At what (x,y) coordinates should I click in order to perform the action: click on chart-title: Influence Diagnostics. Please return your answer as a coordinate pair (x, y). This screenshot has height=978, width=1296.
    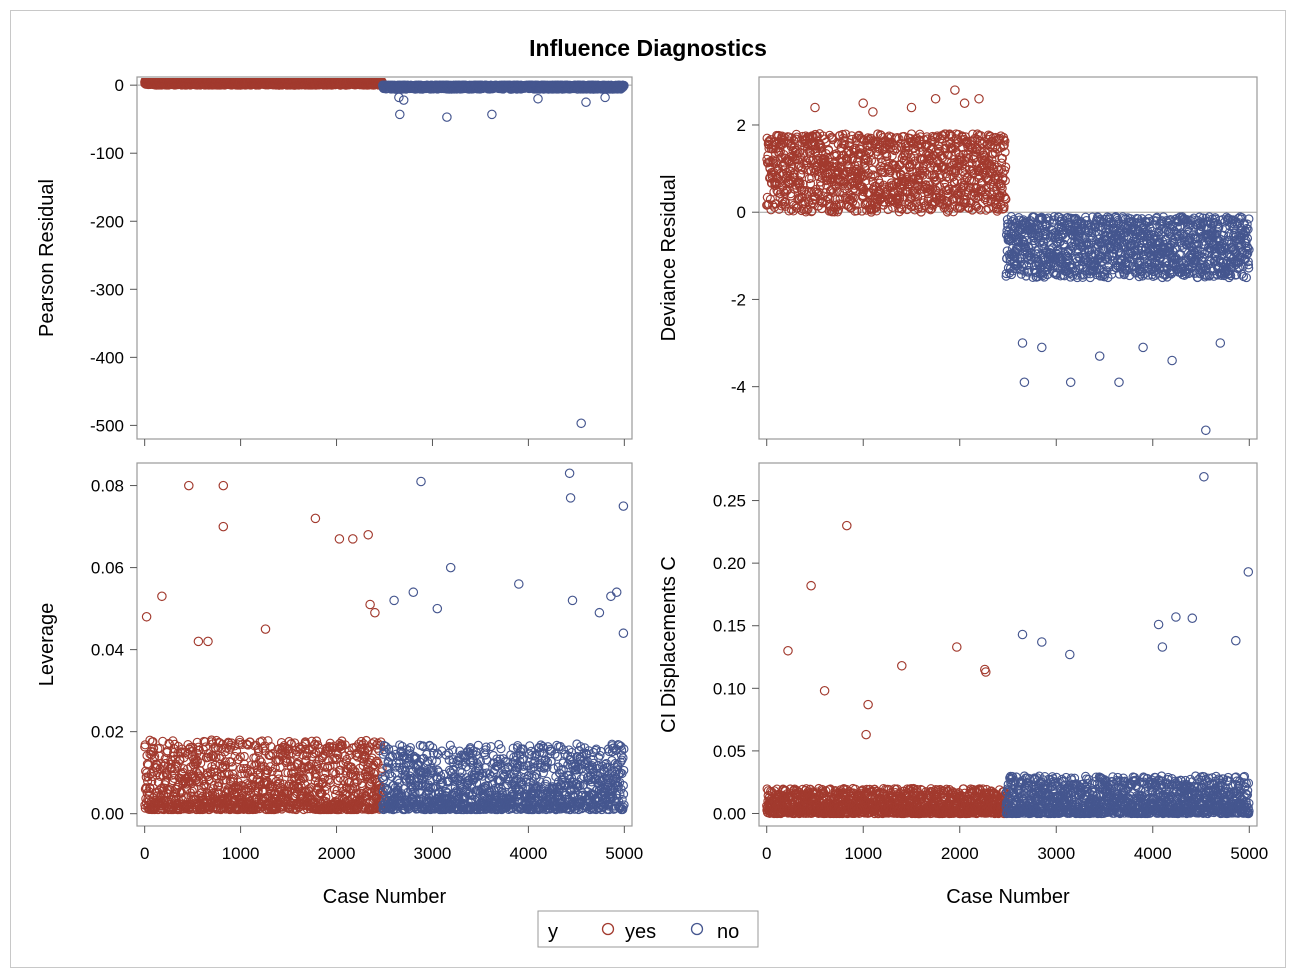
    Looking at the image, I should click on (648, 48).